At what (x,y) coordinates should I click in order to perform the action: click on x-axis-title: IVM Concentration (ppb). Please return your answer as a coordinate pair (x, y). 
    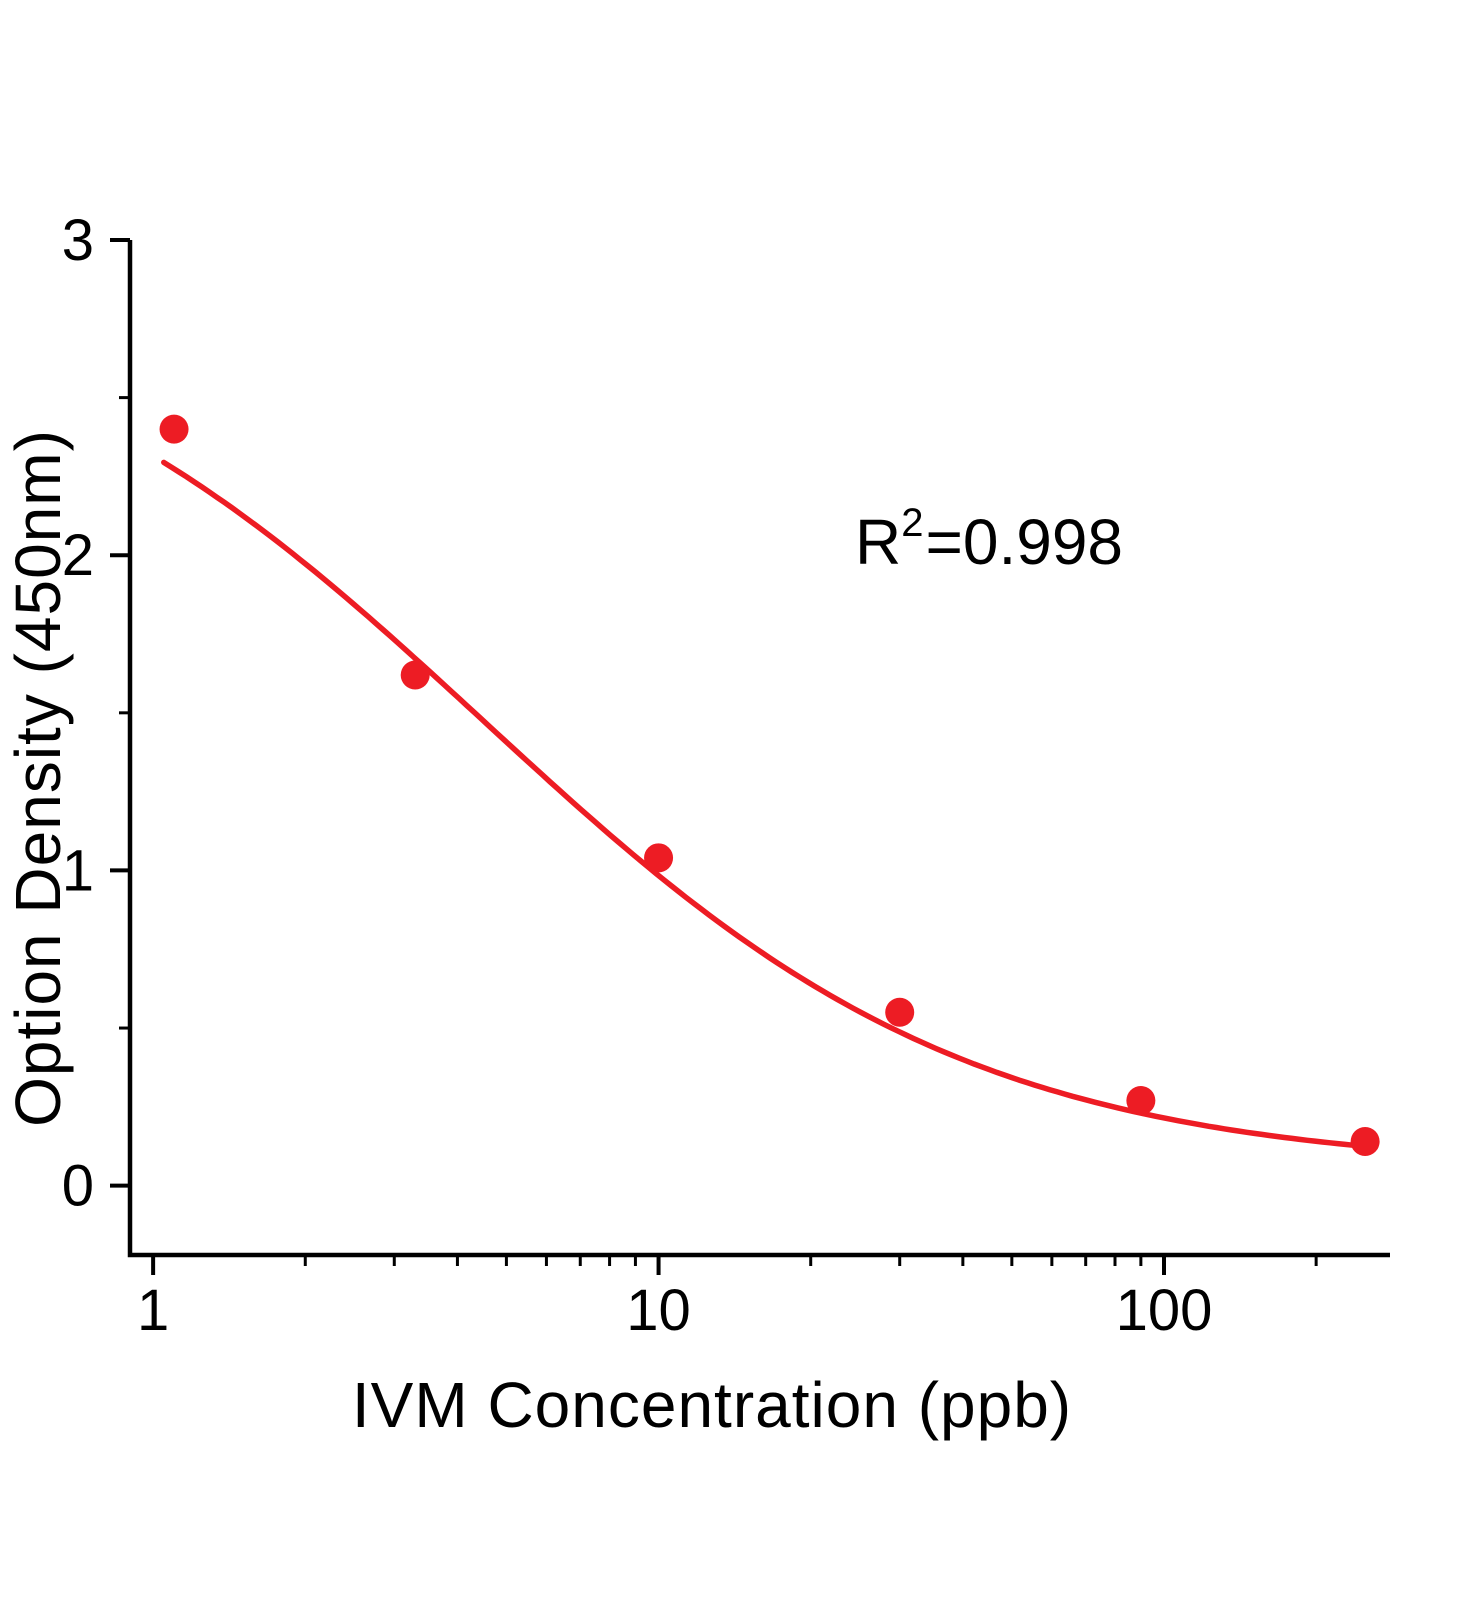
    Looking at the image, I should click on (712, 1405).